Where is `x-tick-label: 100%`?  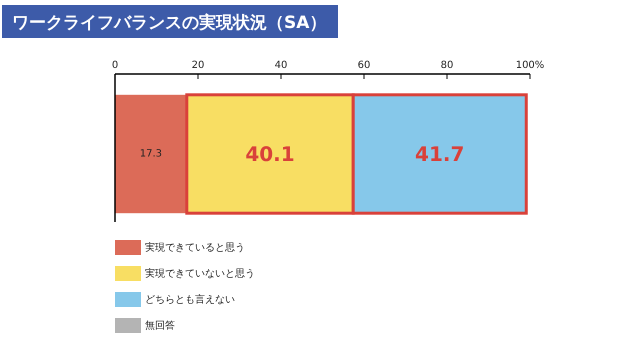
x-tick-label: 100% is located at coordinates (530, 65).